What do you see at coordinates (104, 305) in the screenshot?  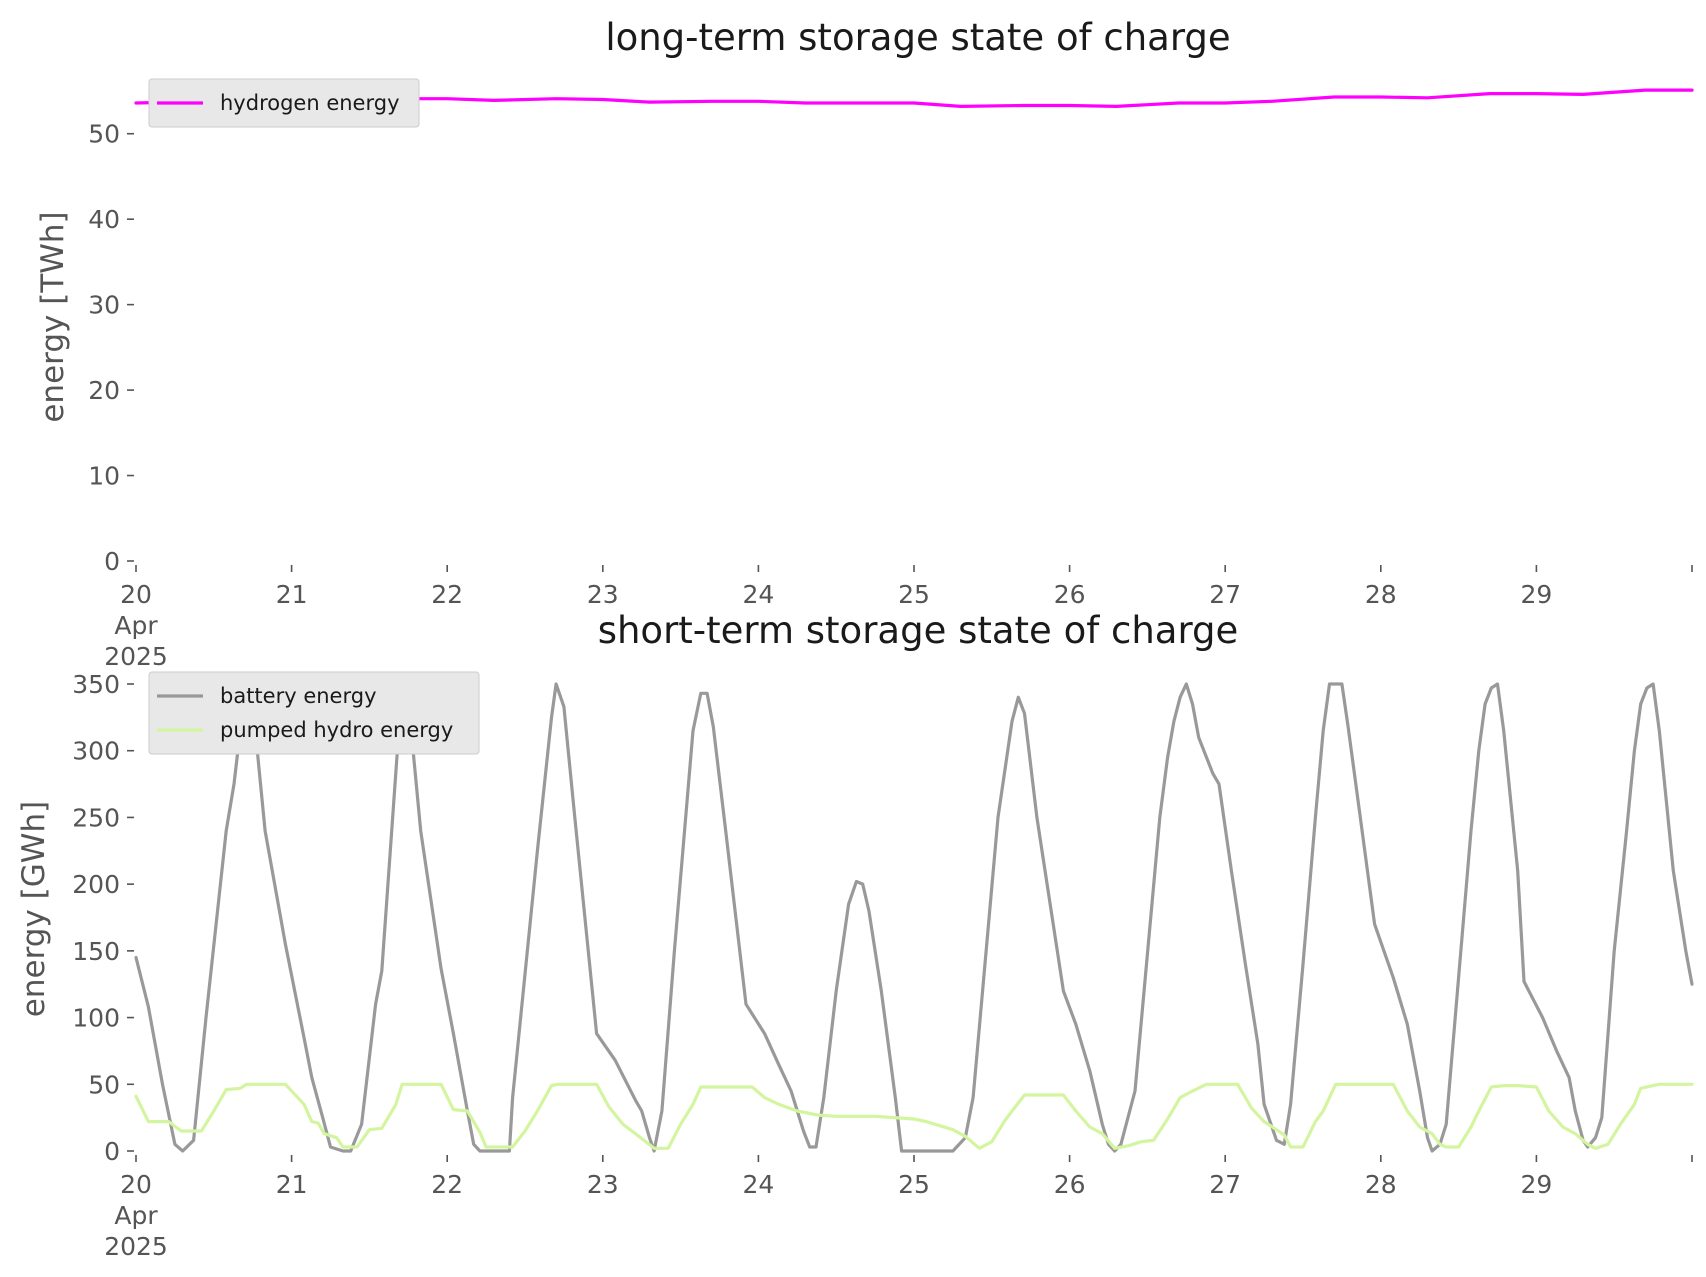 I see `y-tick-label: 30` at bounding box center [104, 305].